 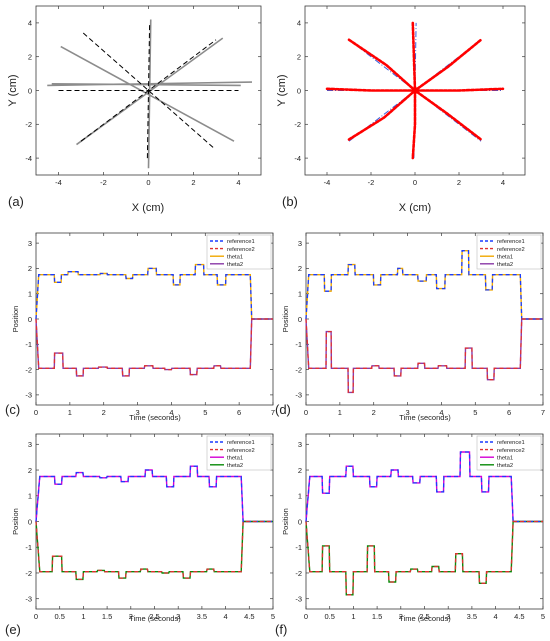 What do you see at coordinates (154, 616) in the screenshot?
I see `x-tick-label: 2.5` at bounding box center [154, 616].